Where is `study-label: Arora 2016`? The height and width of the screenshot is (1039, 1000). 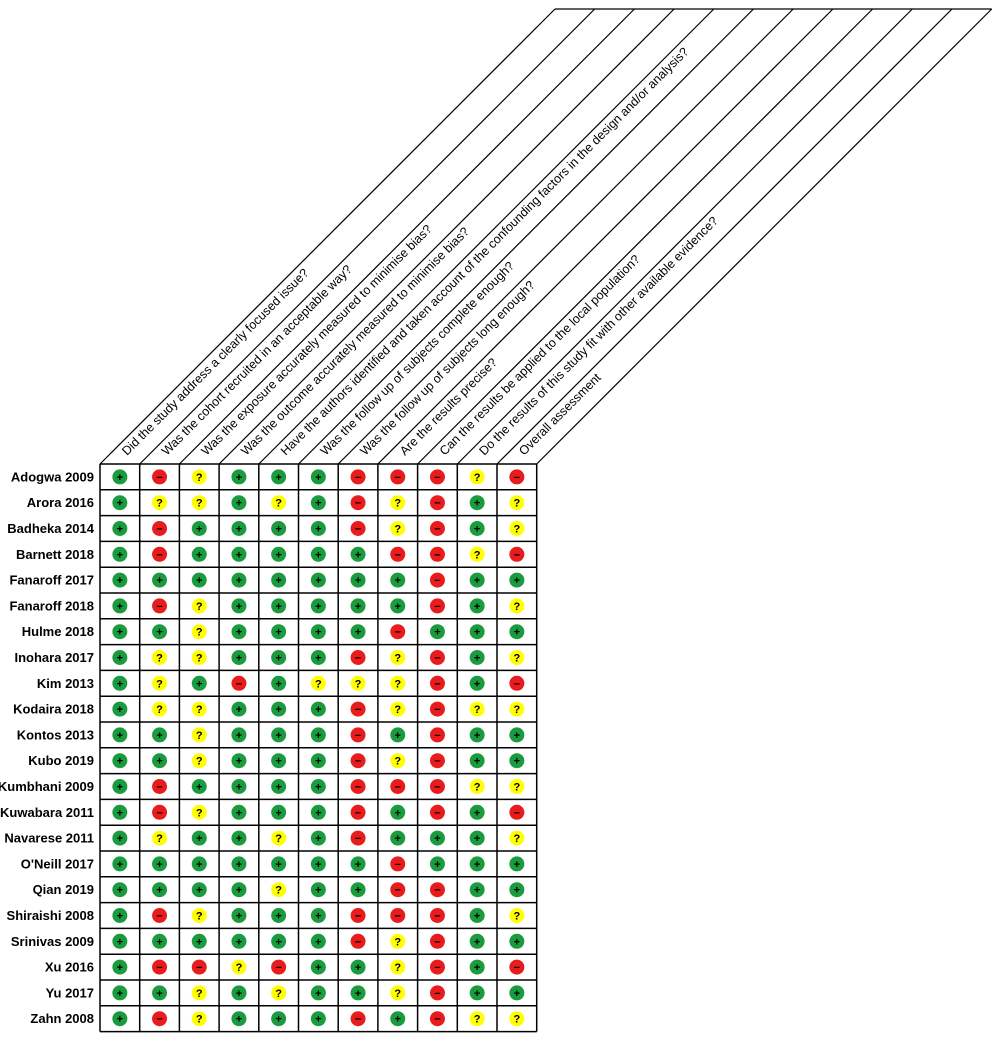 study-label: Arora 2016 is located at coordinates (60, 502).